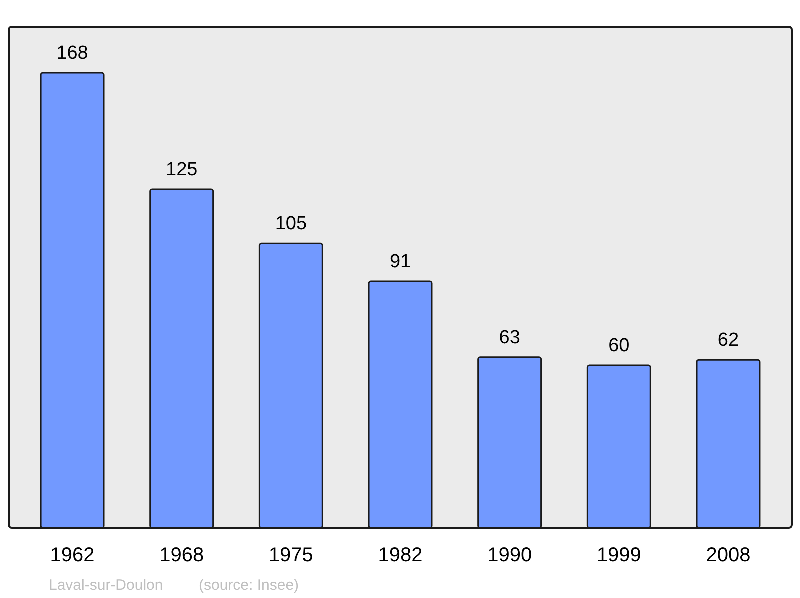 This screenshot has width=800, height=598. Describe the element at coordinates (400, 555) in the screenshot. I see `x-tick-label: 1982` at that location.